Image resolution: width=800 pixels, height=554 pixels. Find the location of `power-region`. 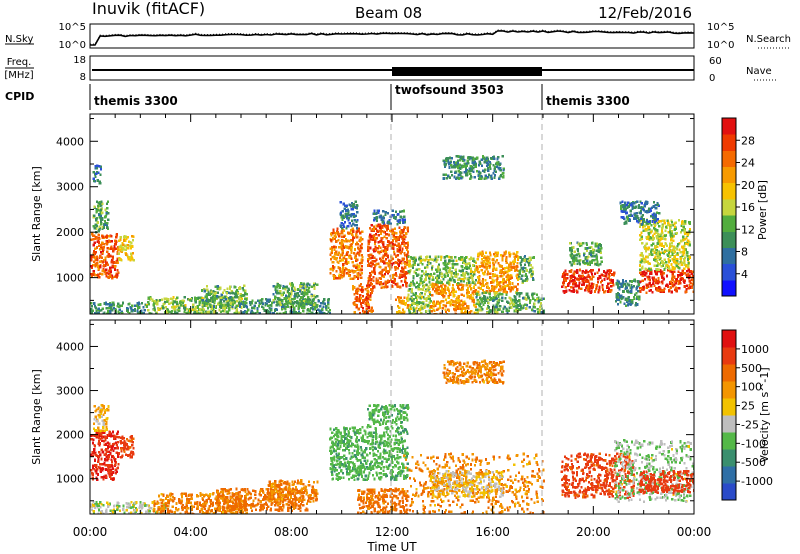

power-region is located at coordinates (588, 281).